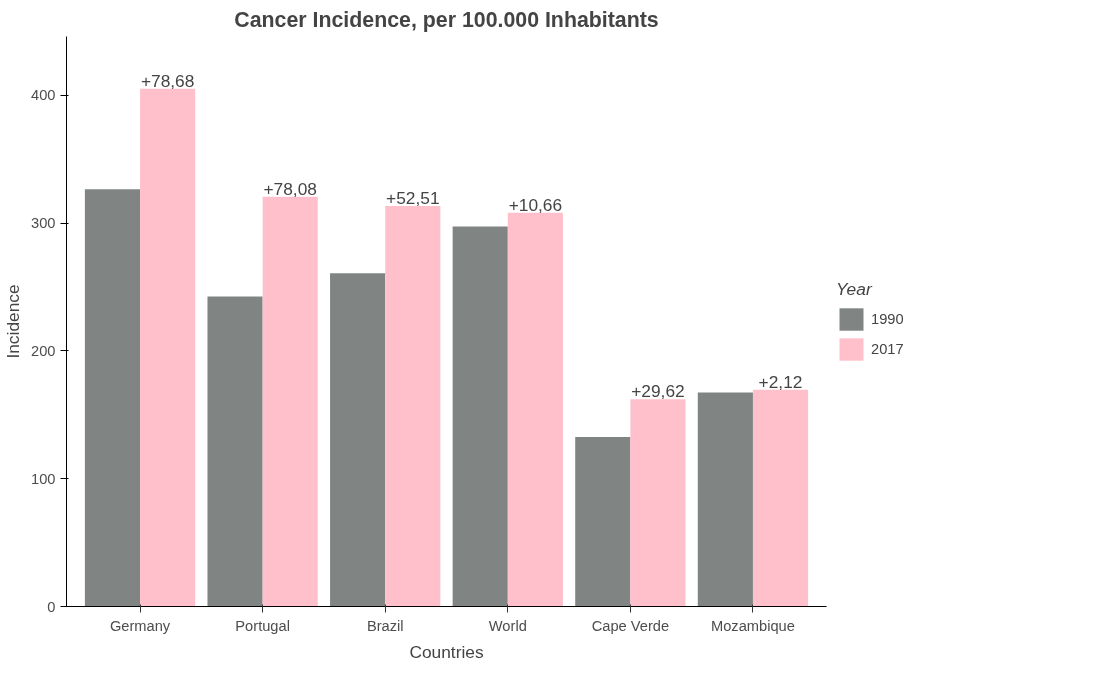 The width and height of the screenshot is (1118, 693). Describe the element at coordinates (43, 350) in the screenshot. I see `y-tick-label: 200` at that location.